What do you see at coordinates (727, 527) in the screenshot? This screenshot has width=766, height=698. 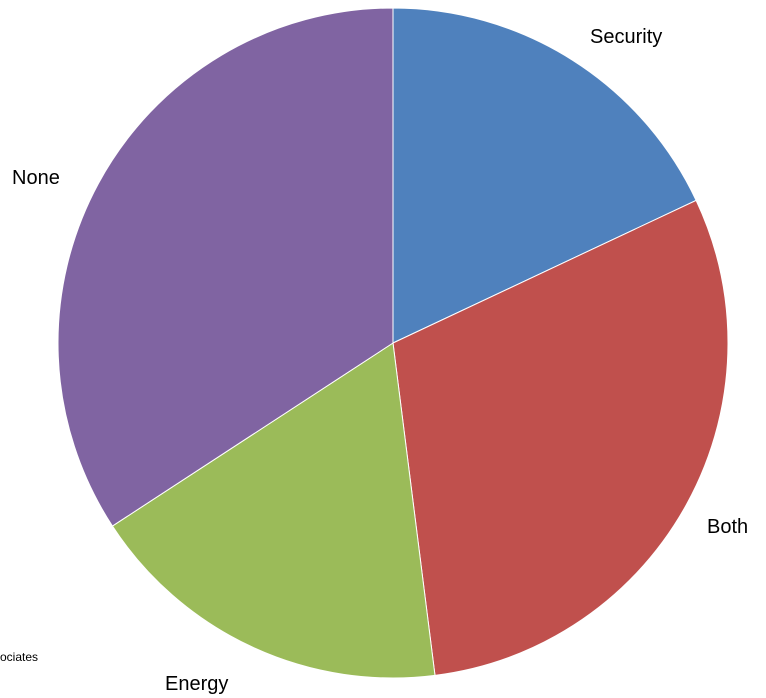 I see `slice-label-both: Both` at bounding box center [727, 527].